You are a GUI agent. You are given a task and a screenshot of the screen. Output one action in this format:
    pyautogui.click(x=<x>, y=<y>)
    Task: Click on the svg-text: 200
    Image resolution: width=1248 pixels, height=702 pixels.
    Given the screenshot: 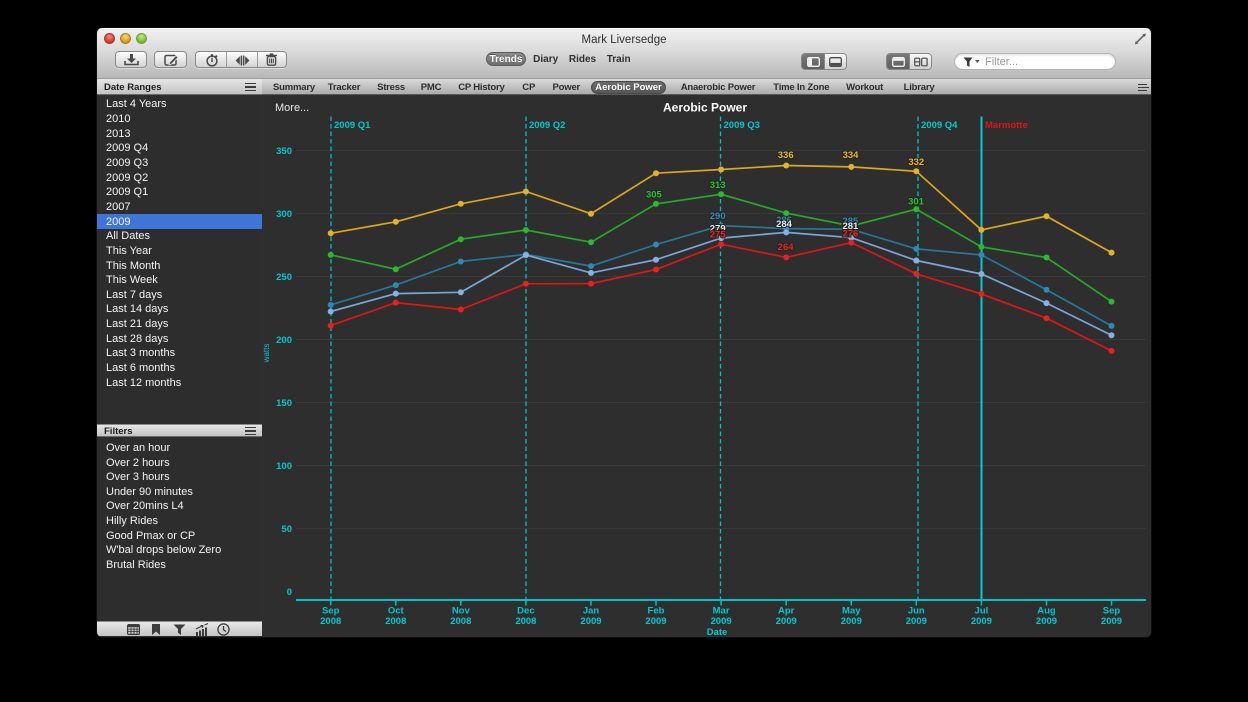 What is the action you would take?
    pyautogui.click(x=284, y=340)
    